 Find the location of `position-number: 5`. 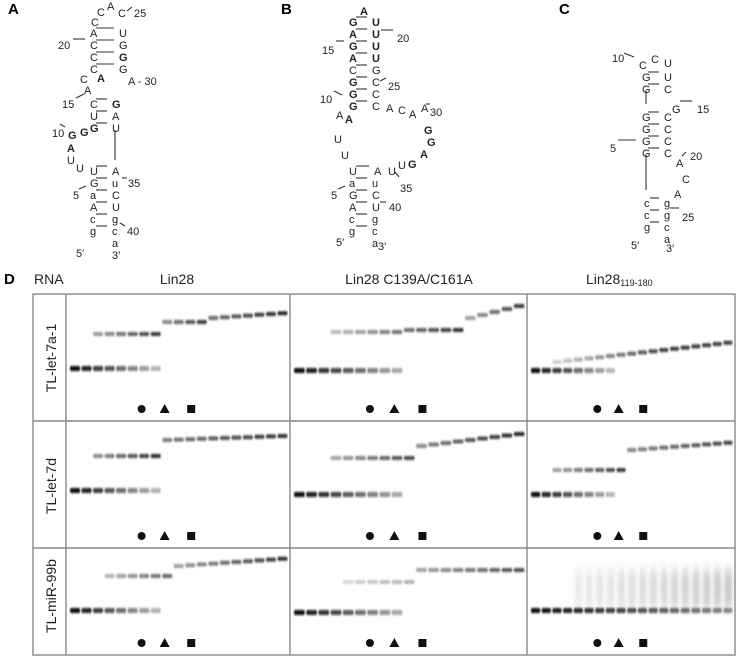

position-number: 5 is located at coordinates (76, 196).